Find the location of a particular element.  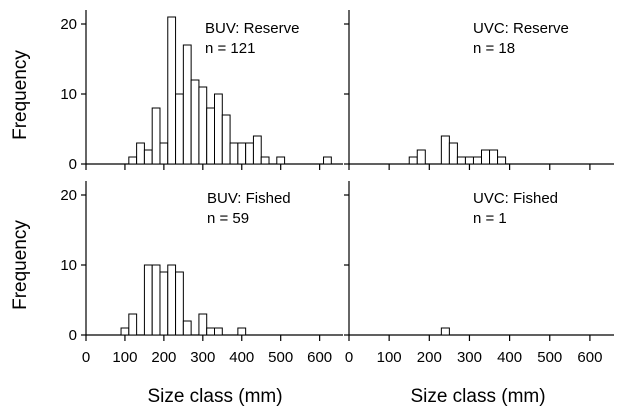

panel-title: BUV: Reserve is located at coordinates (252, 28).